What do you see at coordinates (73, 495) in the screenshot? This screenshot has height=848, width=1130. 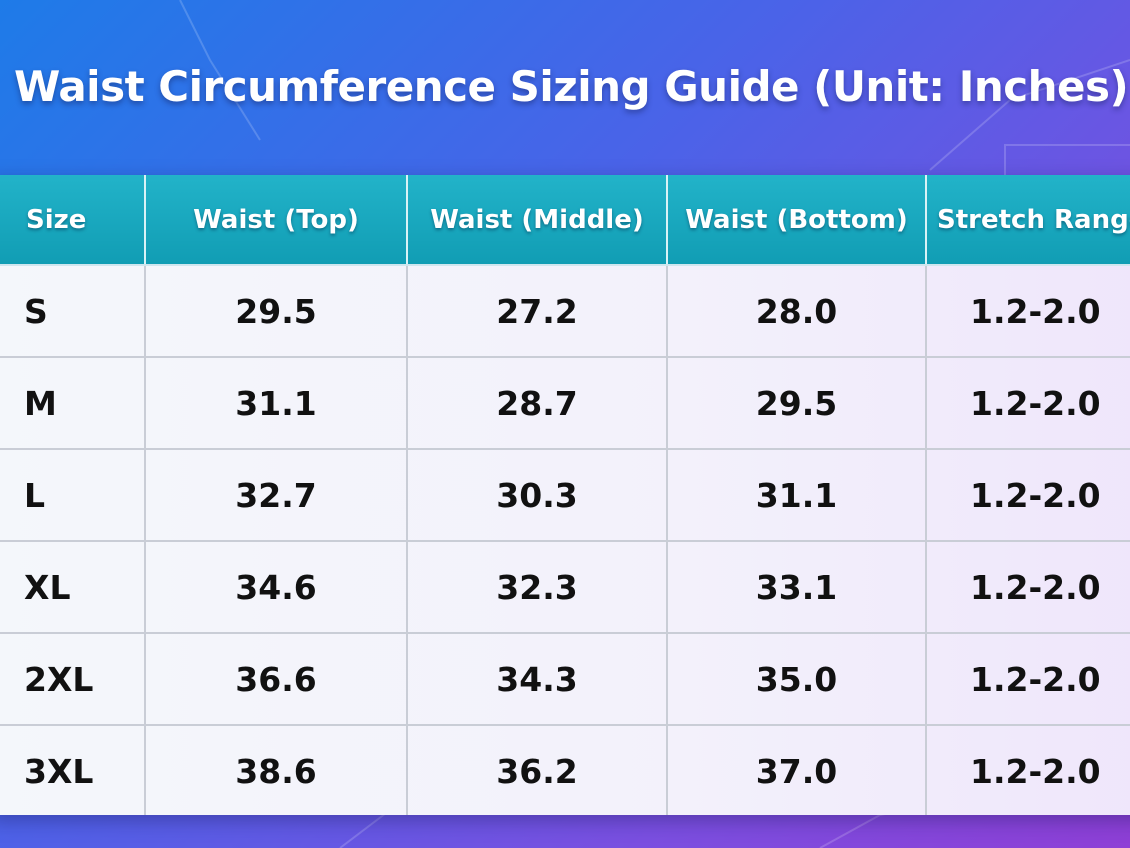 I see `cell-size: L` at bounding box center [73, 495].